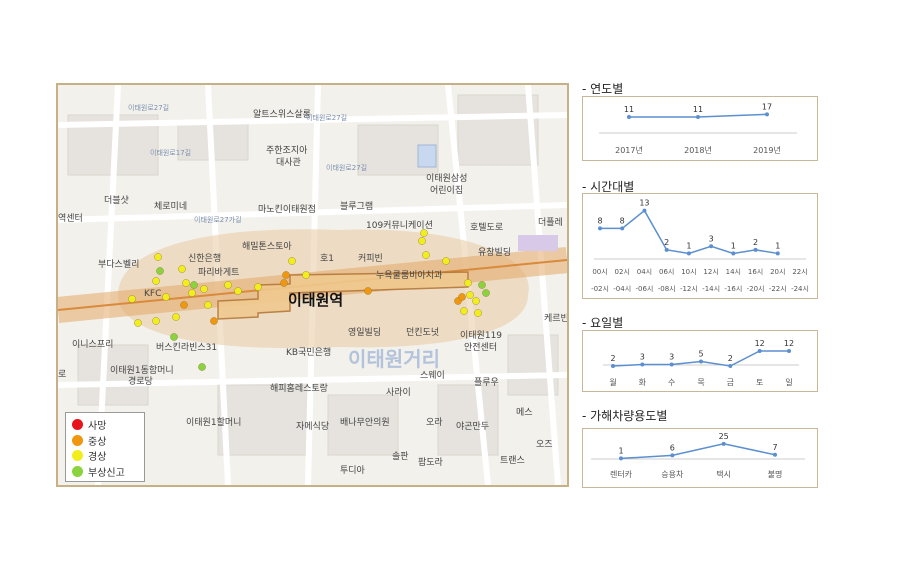 This screenshot has height=587, width=915. I want to click on accident-points, so click(309, 300).